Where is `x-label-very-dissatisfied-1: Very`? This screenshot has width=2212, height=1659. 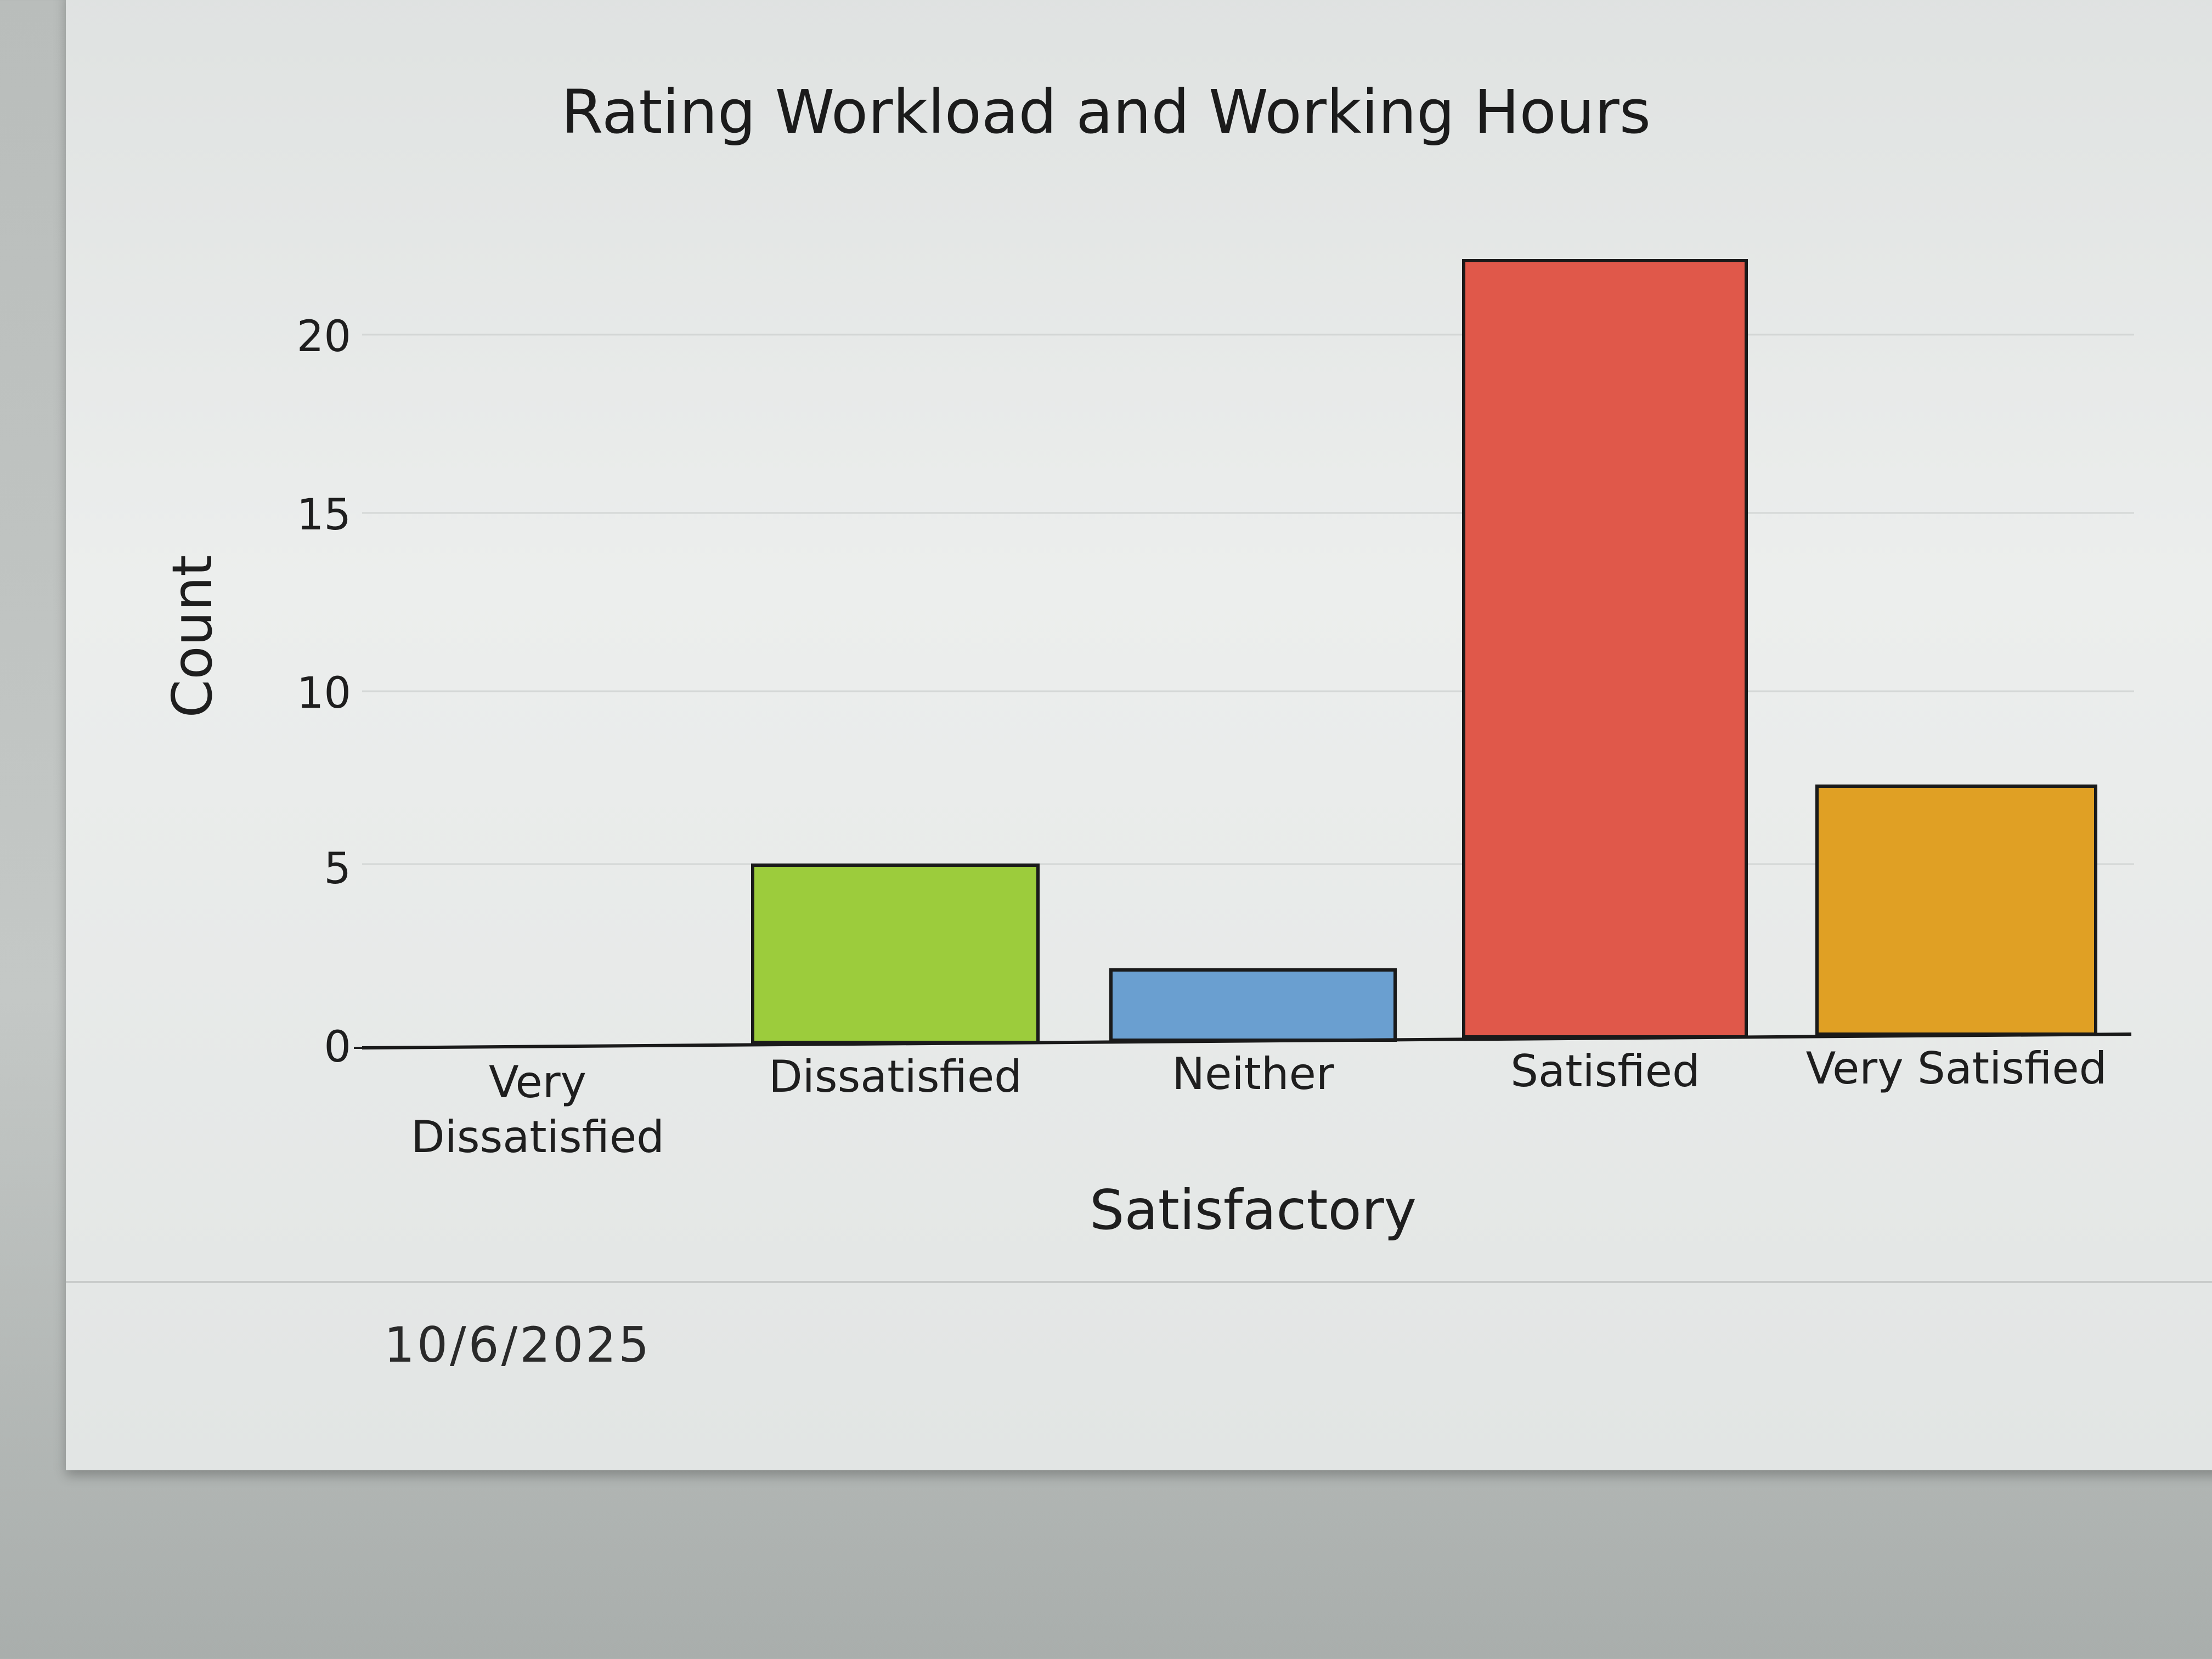 x-label-very-dissatisfied-1: Very is located at coordinates (537, 1082).